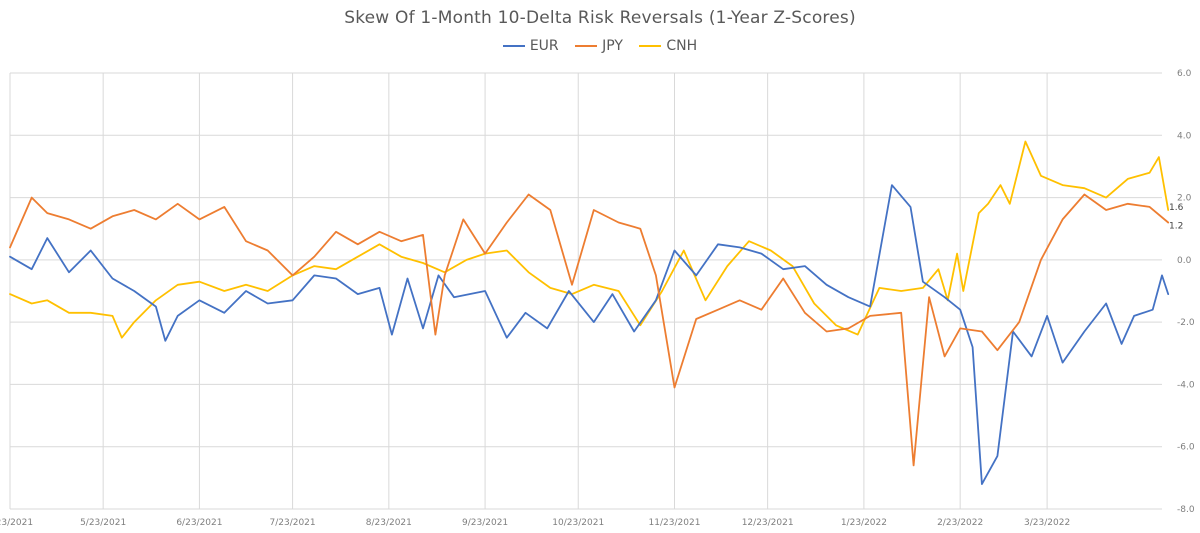 This screenshot has width=1200, height=533. I want to click on y-tick-label: -8.0, so click(1186, 510).